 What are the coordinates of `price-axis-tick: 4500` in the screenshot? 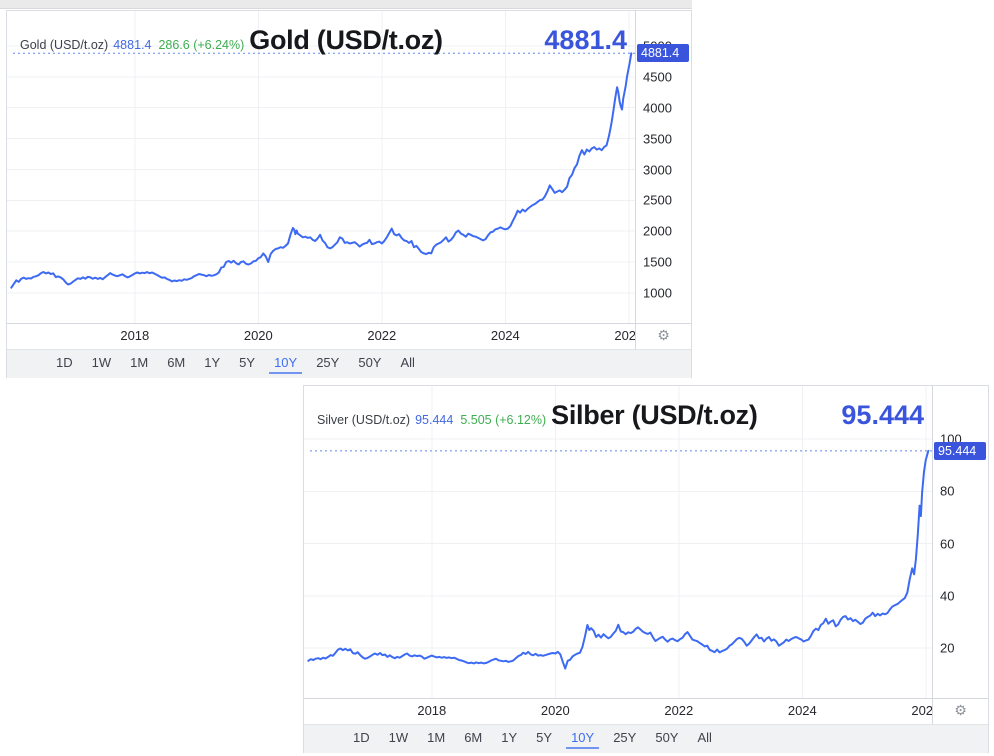 It's located at (657, 77).